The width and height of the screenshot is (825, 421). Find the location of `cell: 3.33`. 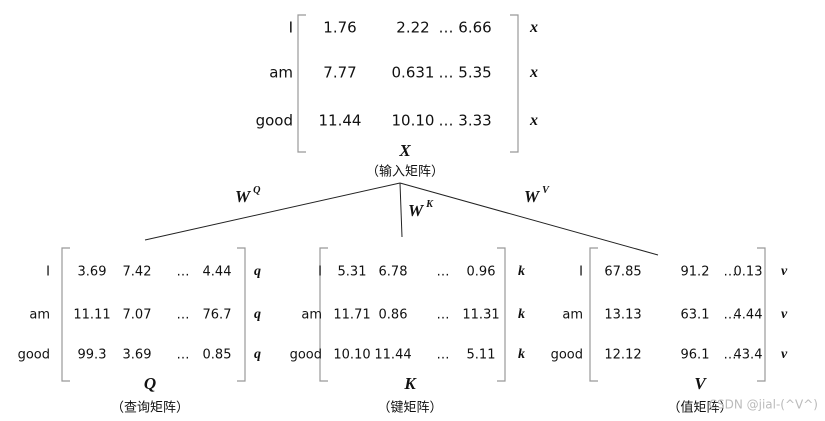

cell: 3.33 is located at coordinates (474, 121).